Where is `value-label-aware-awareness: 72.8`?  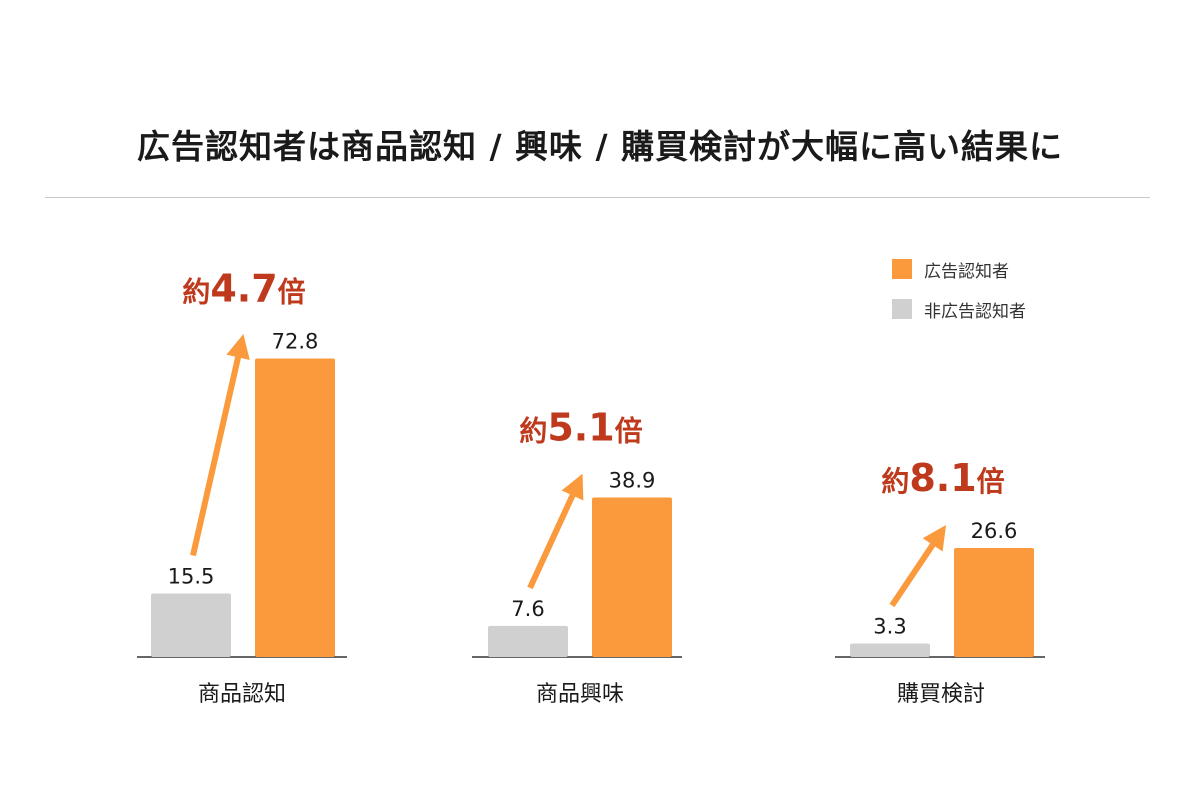
value-label-aware-awareness: 72.8 is located at coordinates (295, 342).